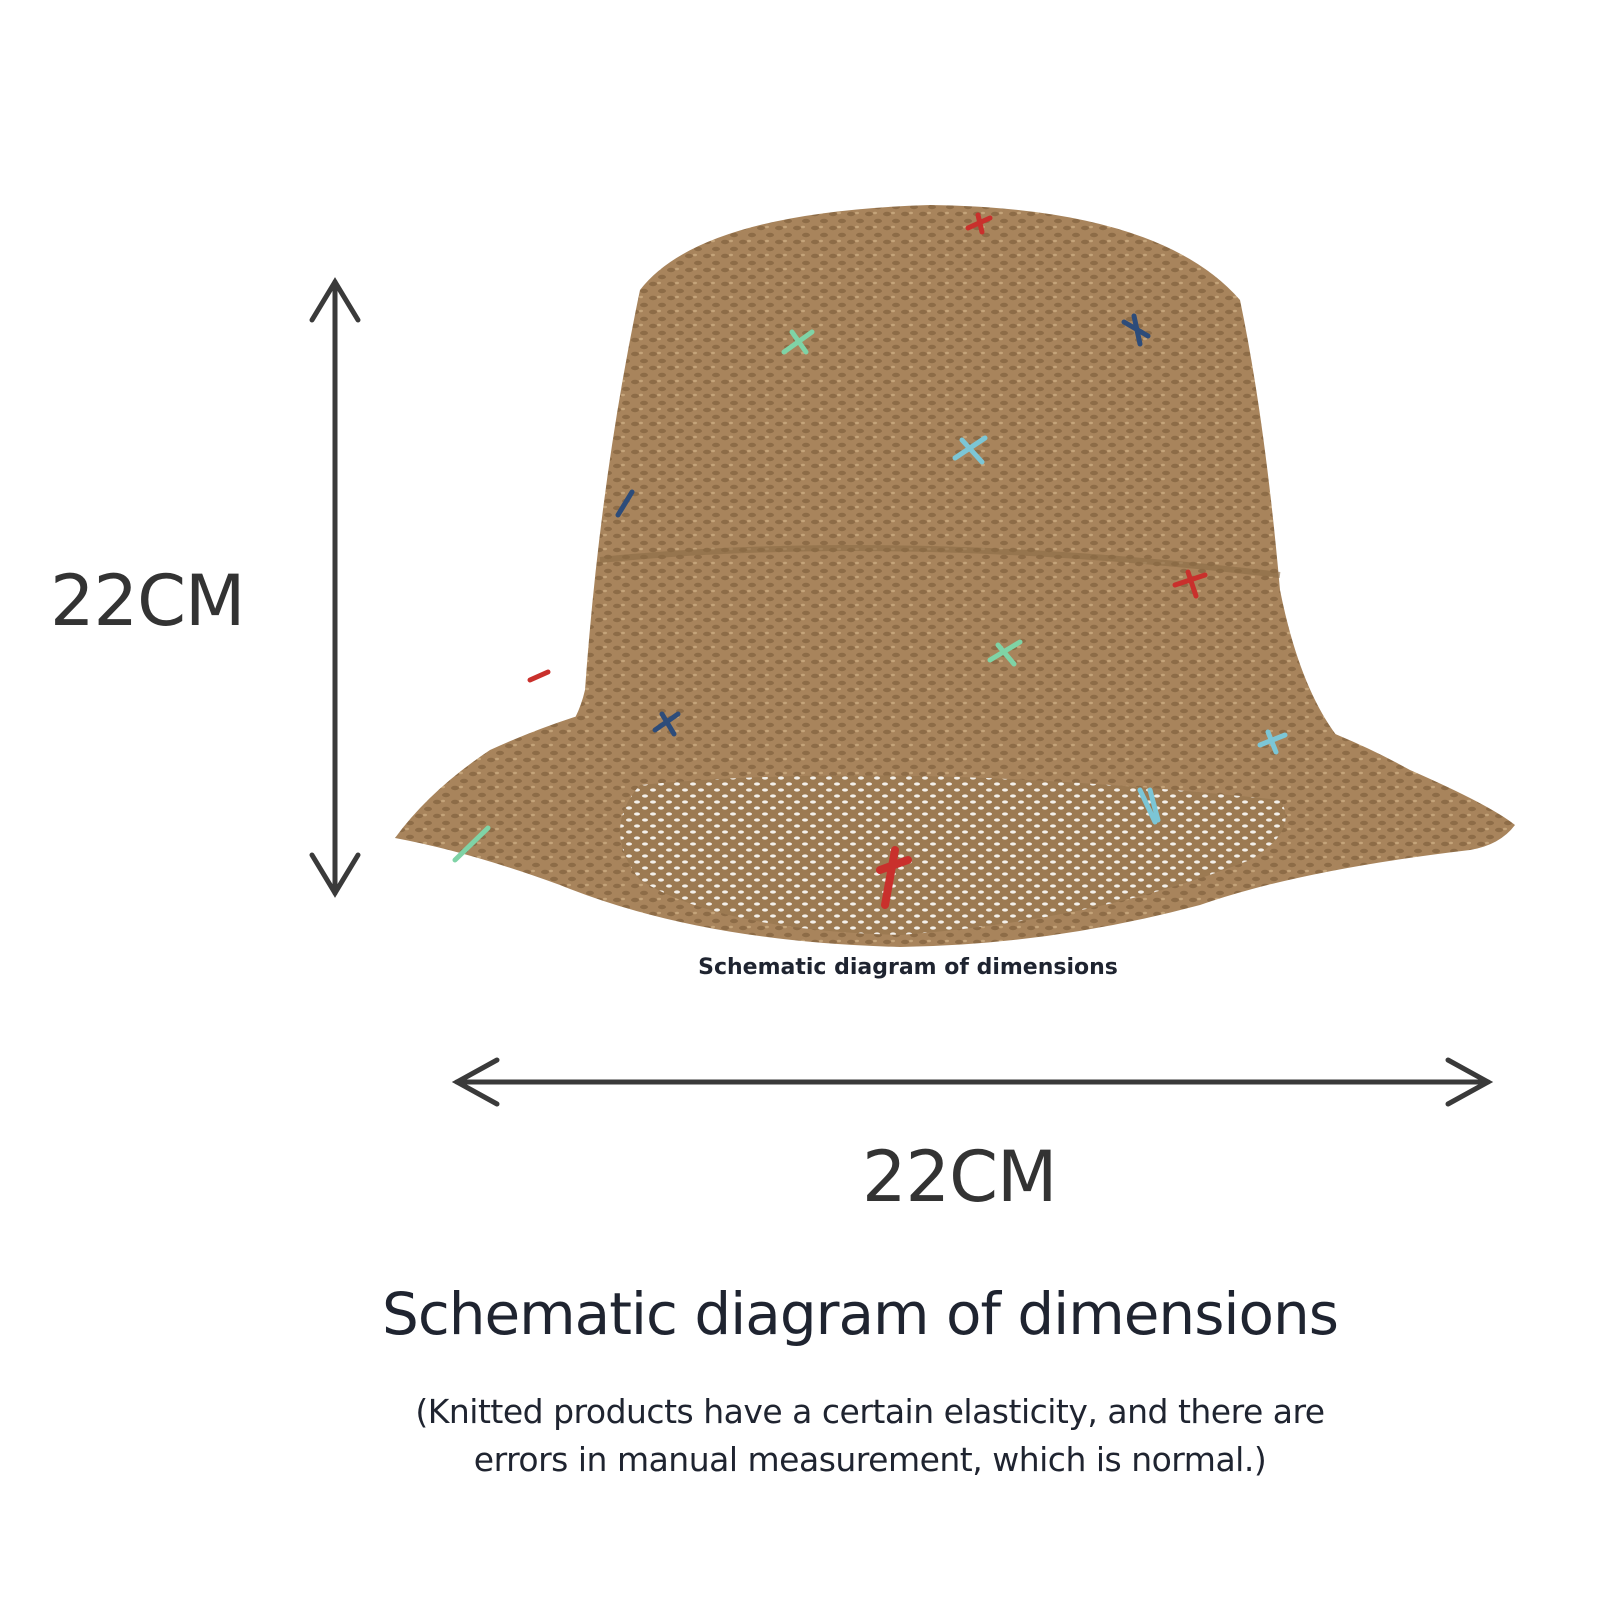  Describe the element at coordinates (940, 561) in the screenshot. I see `hat-crown-band-seam` at that location.